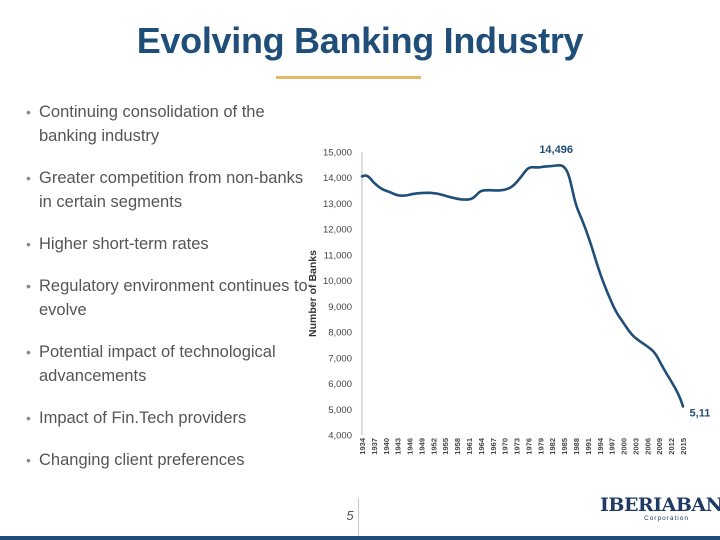  I want to click on y-tick-label: 11,000, so click(338, 255).